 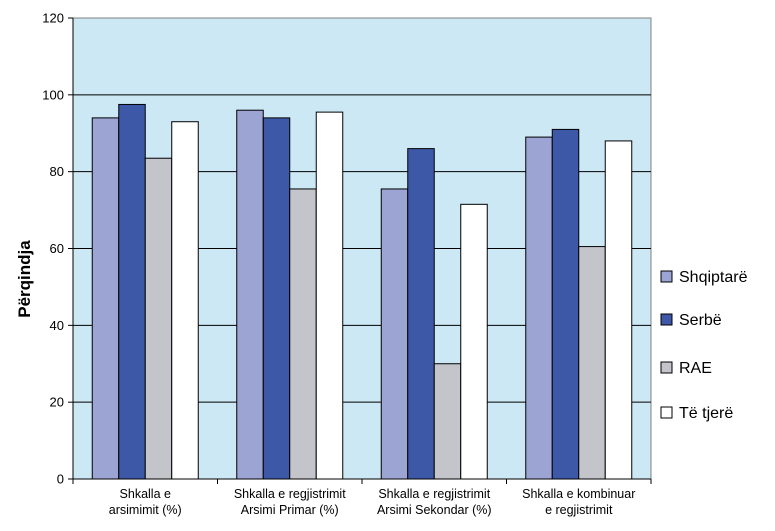 I want to click on x-category-label: Shkalla e kombinuar e regjistrimit, so click(x=578, y=502).